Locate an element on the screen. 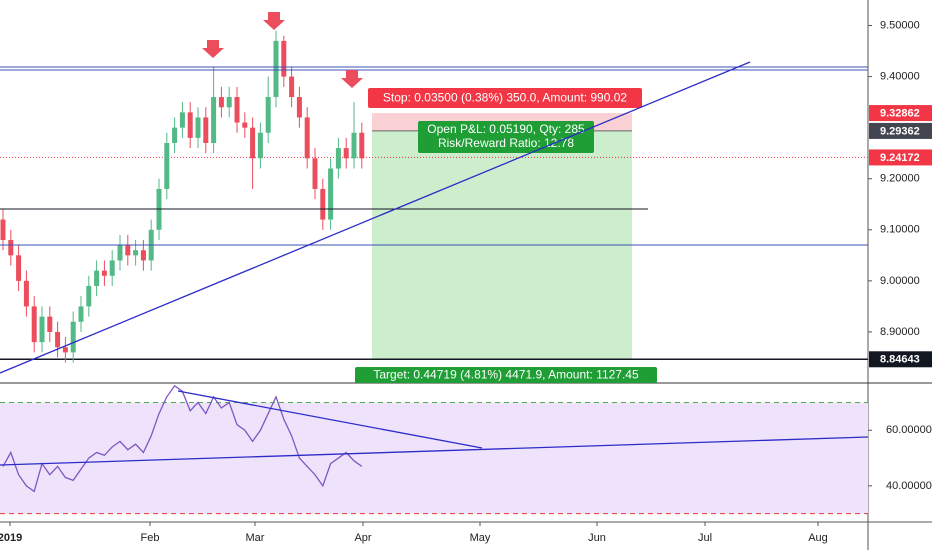 The width and height of the screenshot is (932, 550). price-tag-label: 9.29362 is located at coordinates (900, 131).